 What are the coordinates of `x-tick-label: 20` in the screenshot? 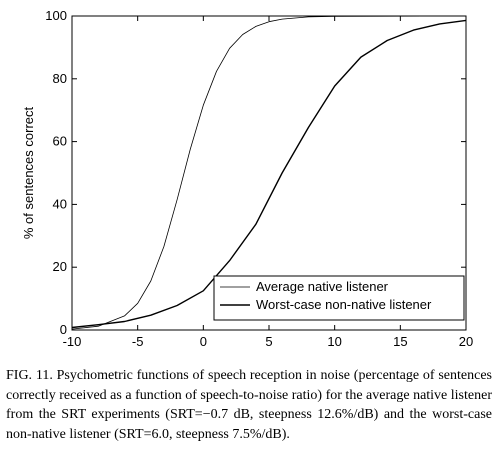 It's located at (466, 341).